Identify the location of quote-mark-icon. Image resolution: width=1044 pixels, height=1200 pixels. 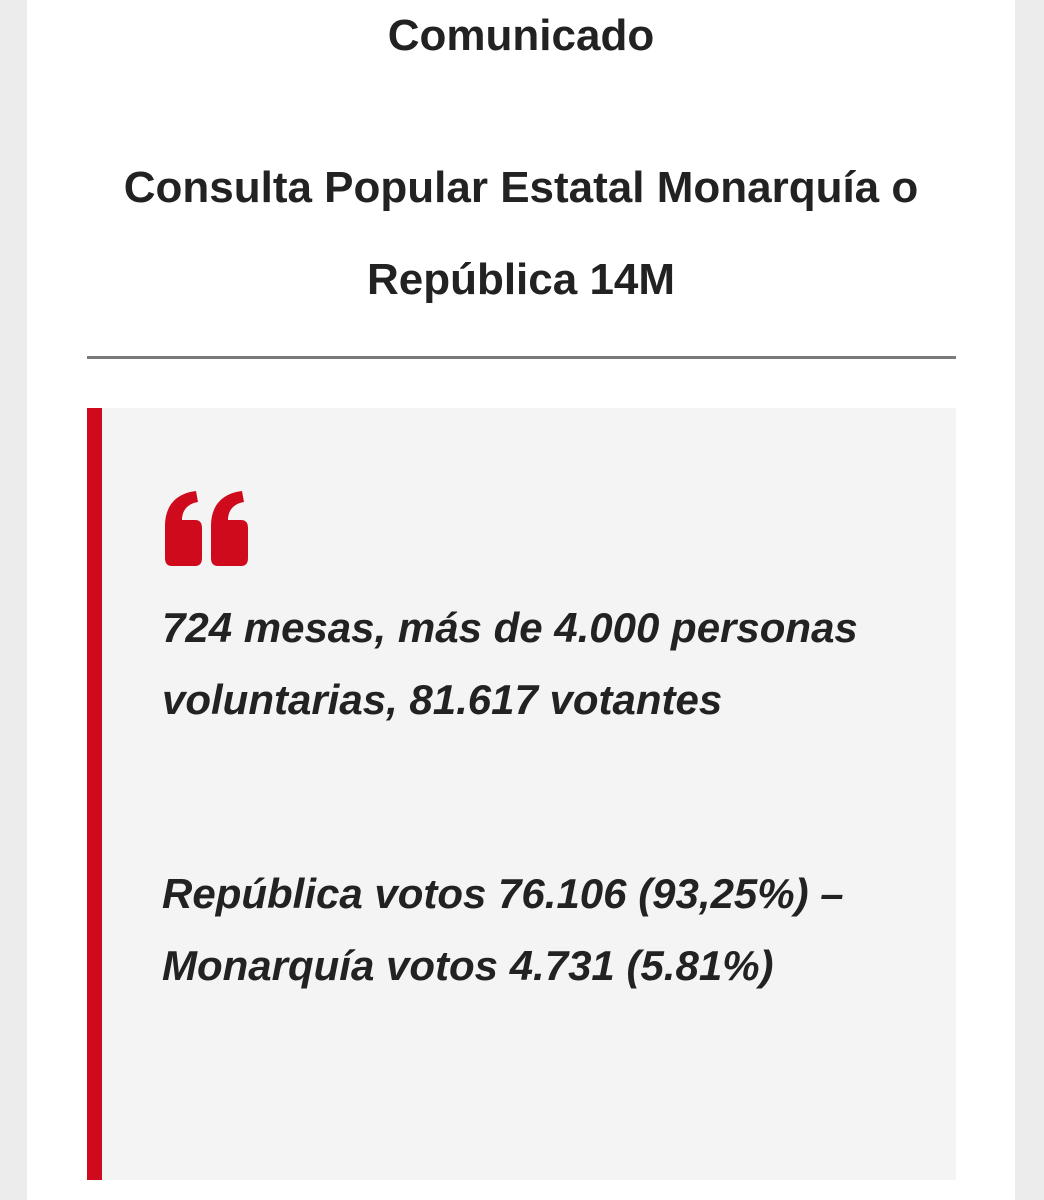
(206, 528).